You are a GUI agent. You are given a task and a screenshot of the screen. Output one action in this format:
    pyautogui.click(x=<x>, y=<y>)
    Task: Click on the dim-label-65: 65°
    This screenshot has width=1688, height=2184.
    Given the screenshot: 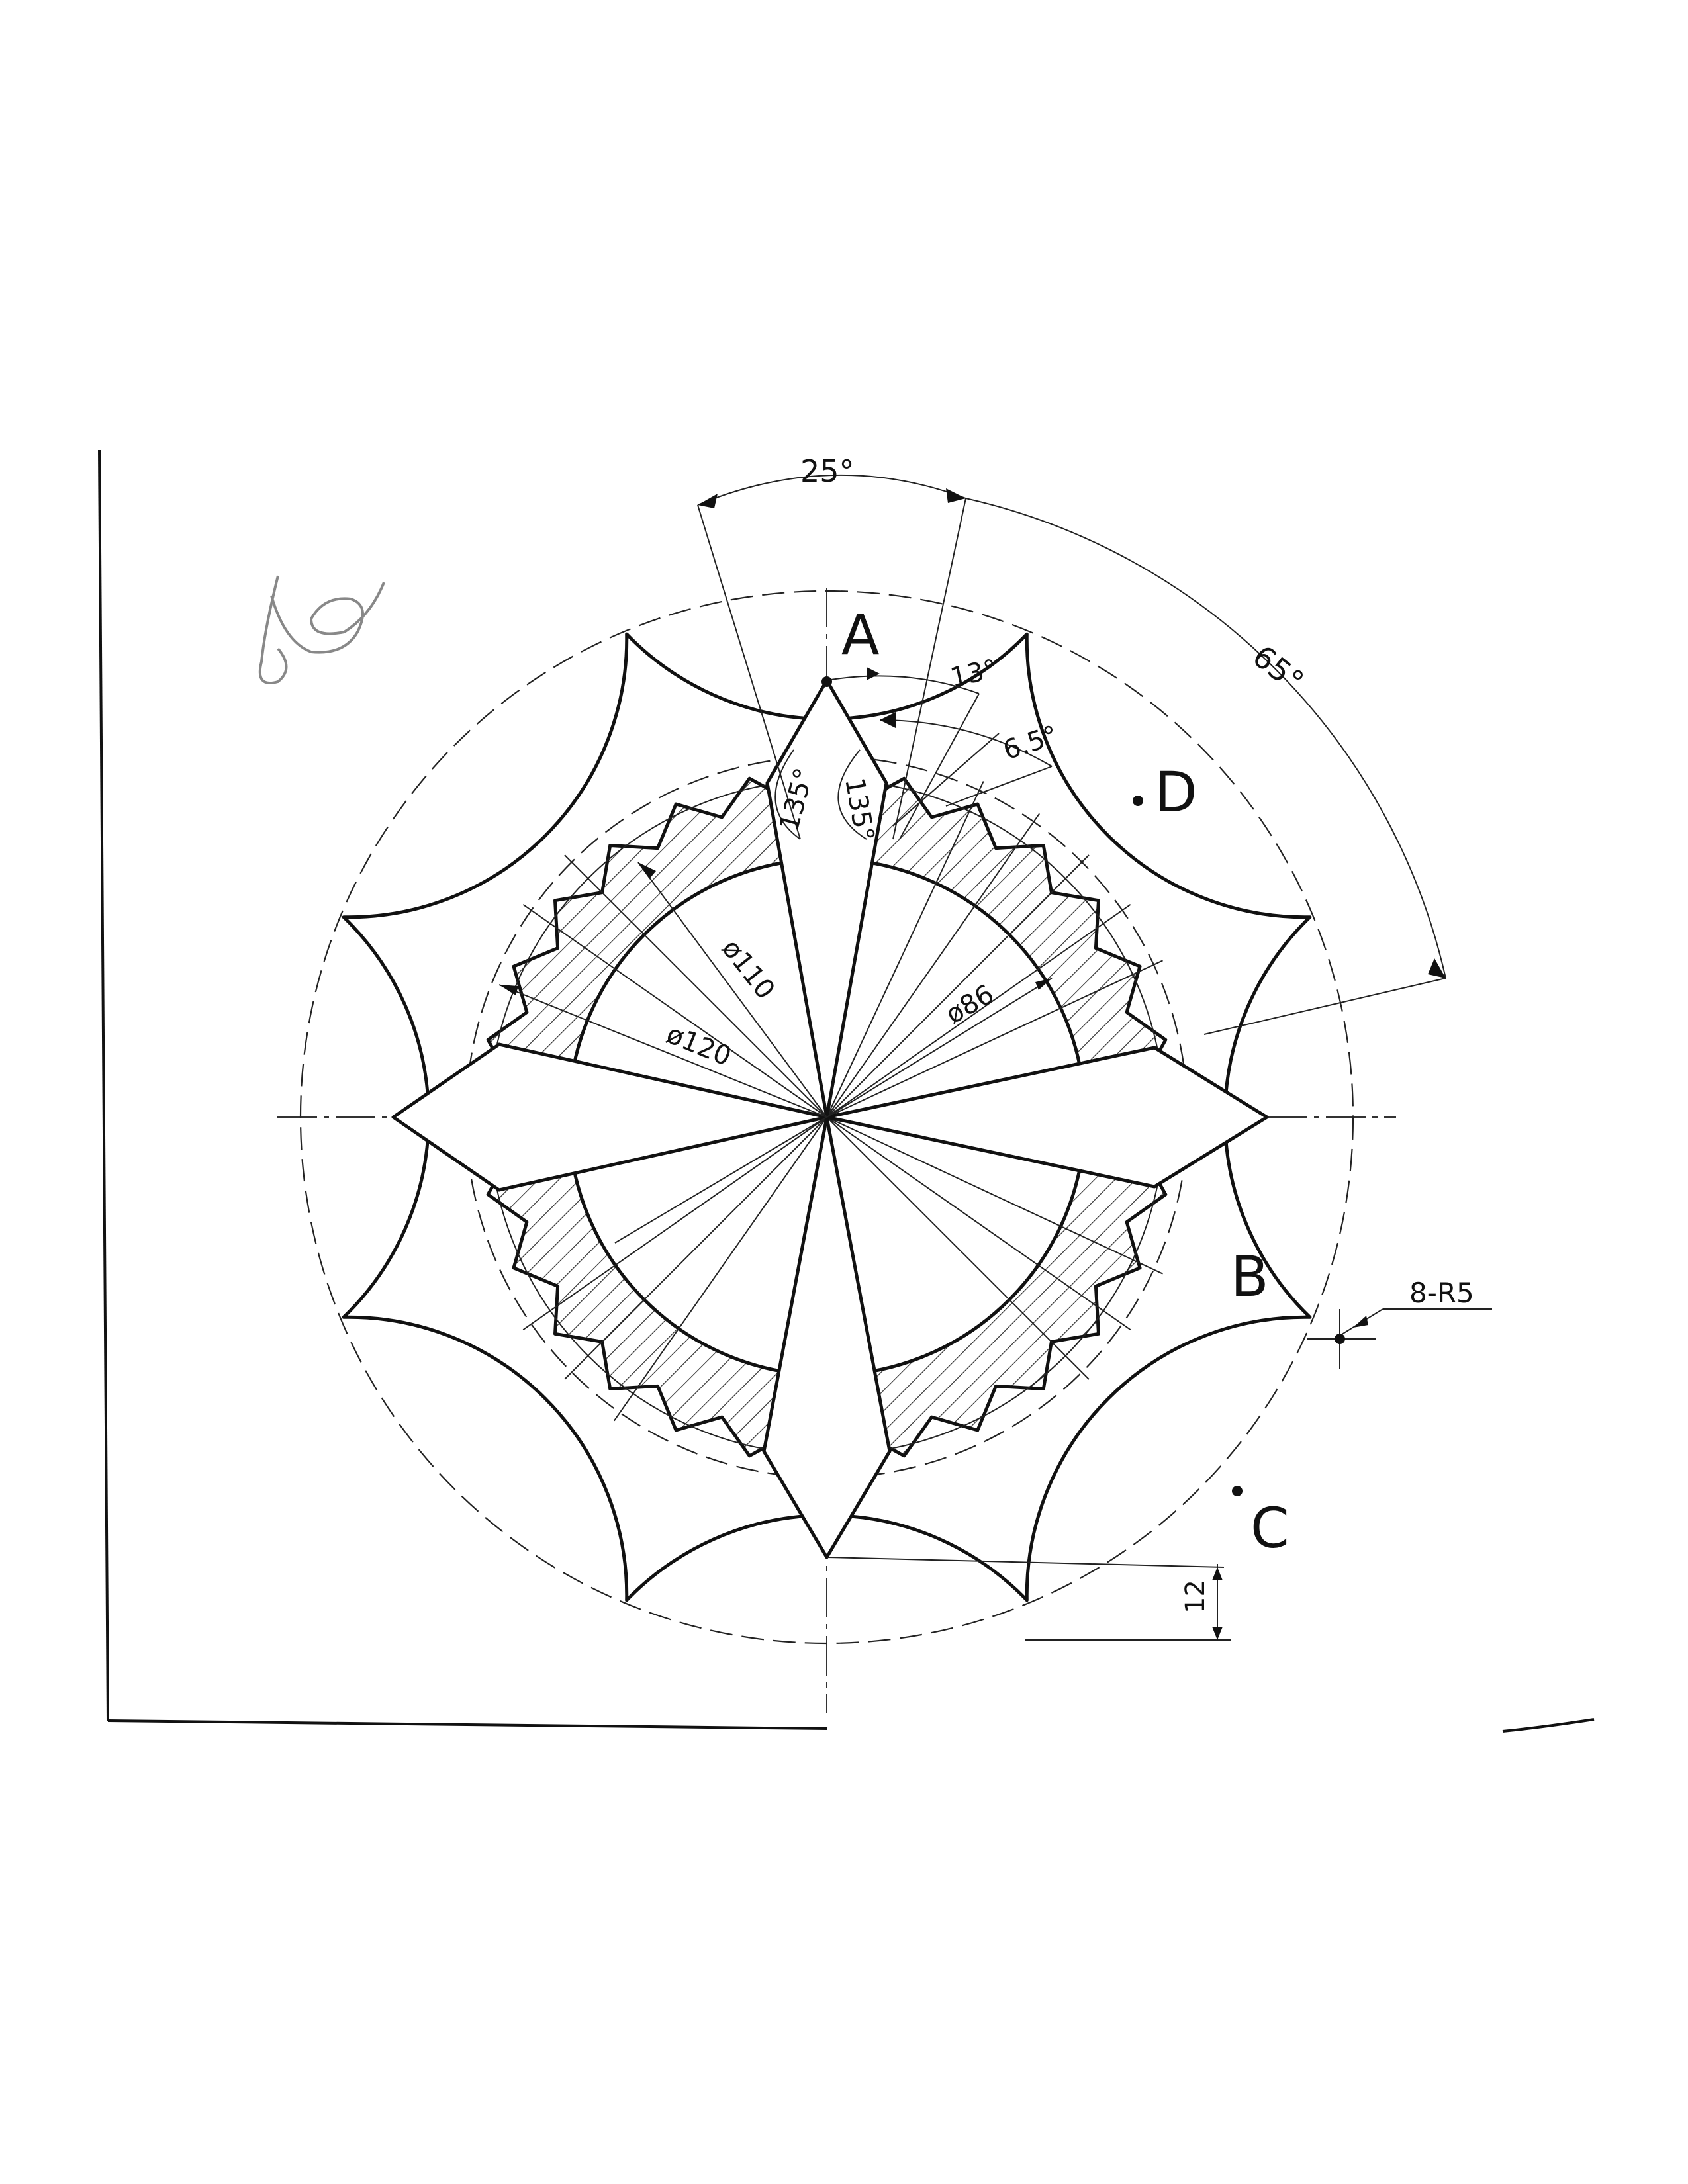 What is the action you would take?
    pyautogui.click(x=1278, y=669)
    